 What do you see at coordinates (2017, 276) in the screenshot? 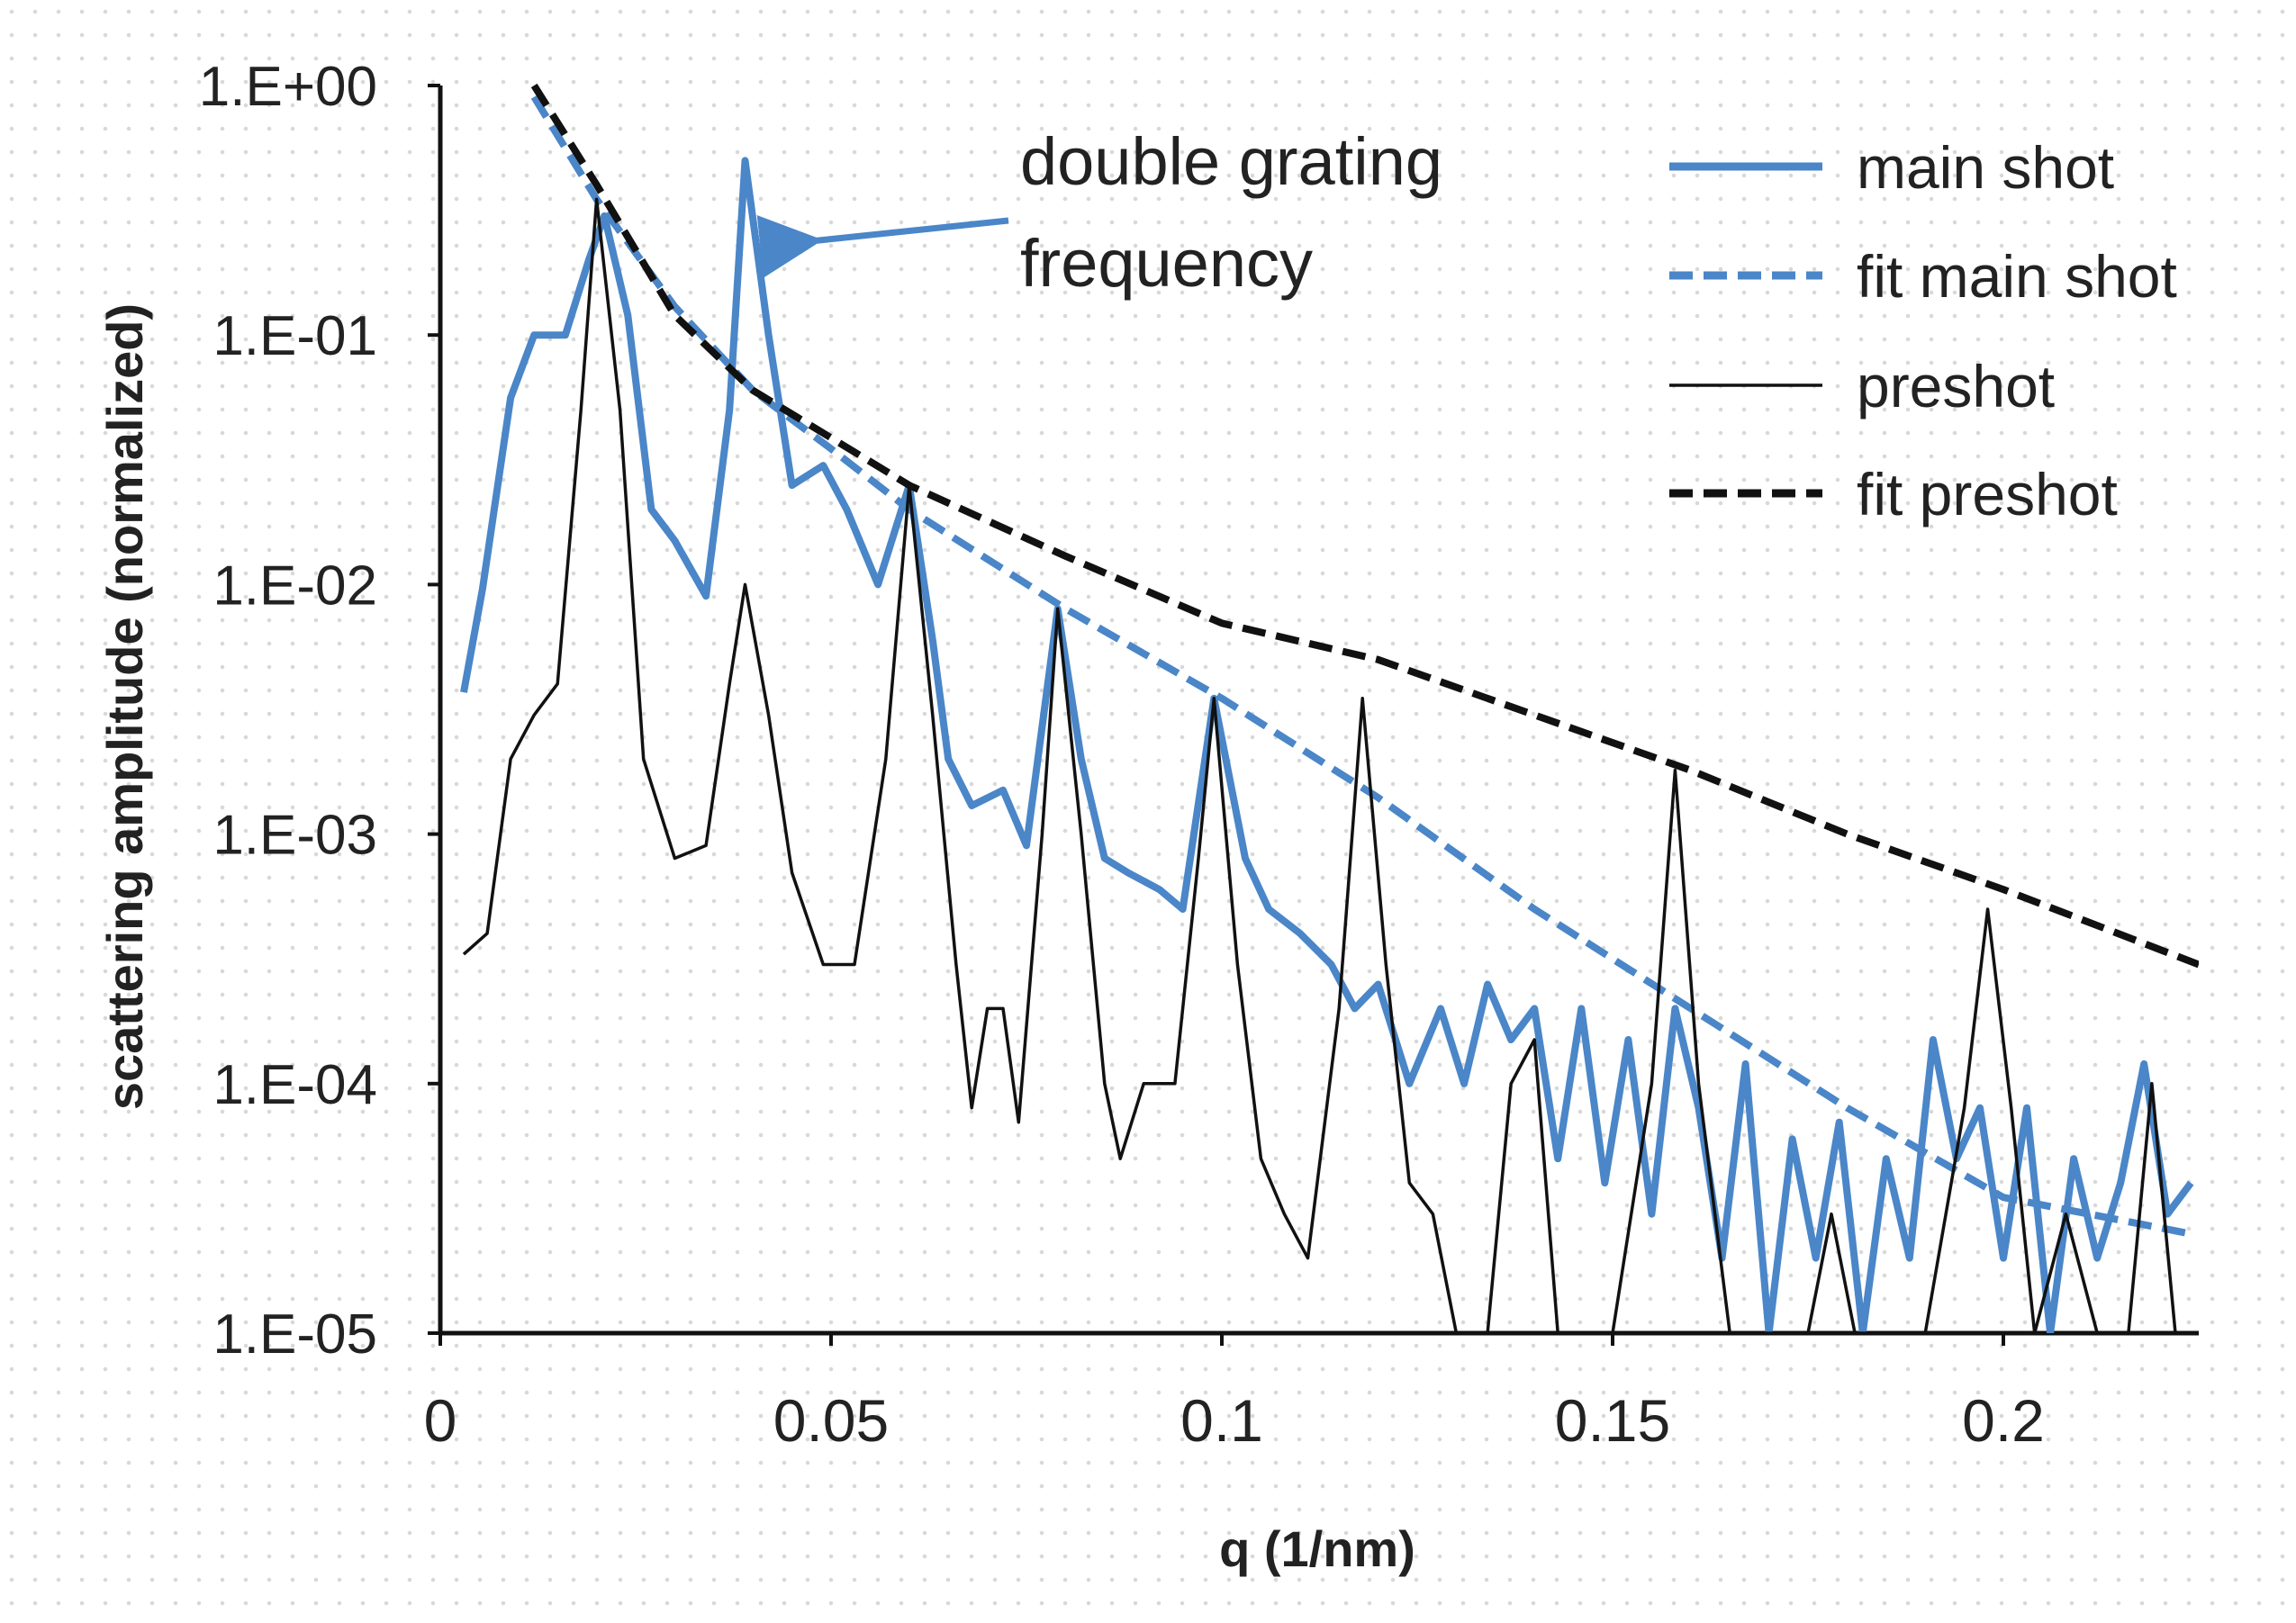
I see `legend-label: fit main shot` at bounding box center [2017, 276].